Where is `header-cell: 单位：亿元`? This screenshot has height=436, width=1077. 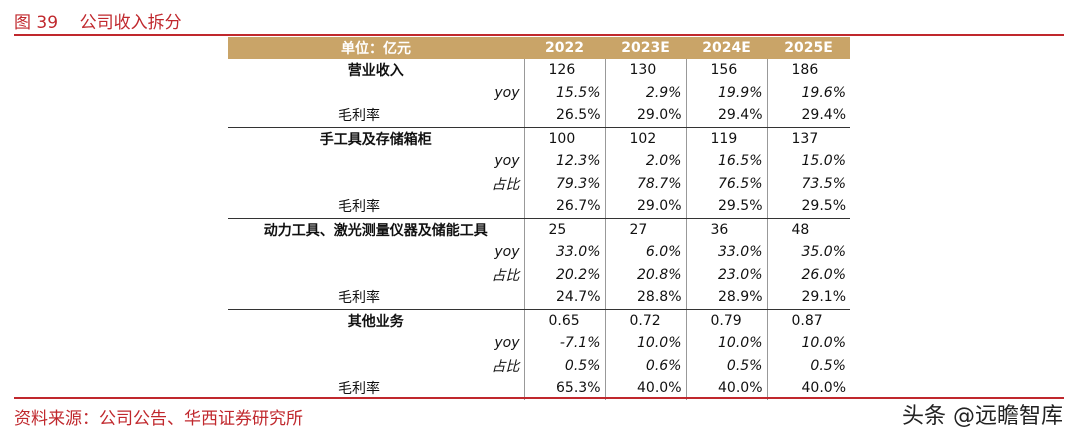
header-cell: 单位：亿元 is located at coordinates (376, 48).